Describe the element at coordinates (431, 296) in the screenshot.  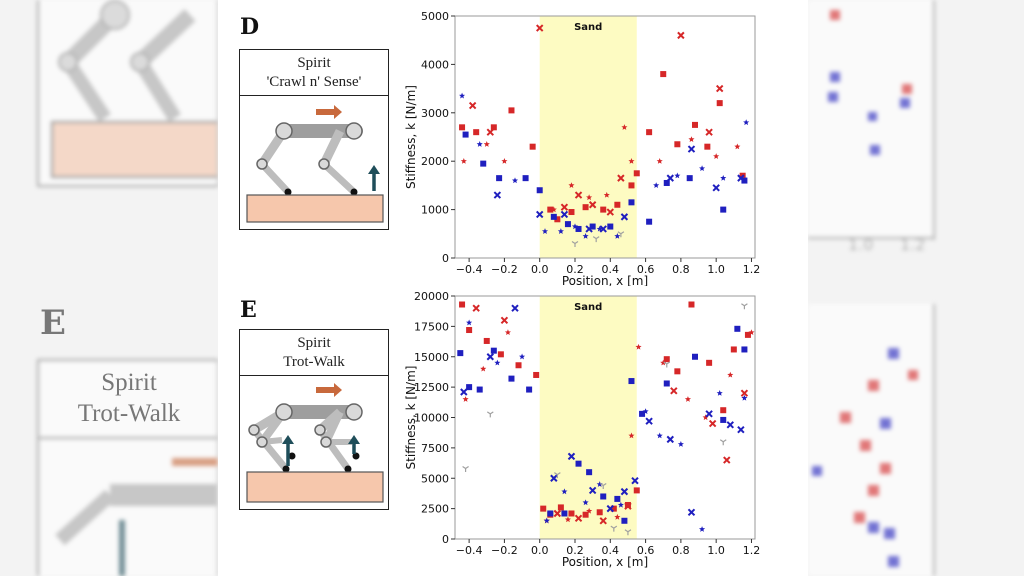
I see `y-tick-label-8: 20000` at that location.